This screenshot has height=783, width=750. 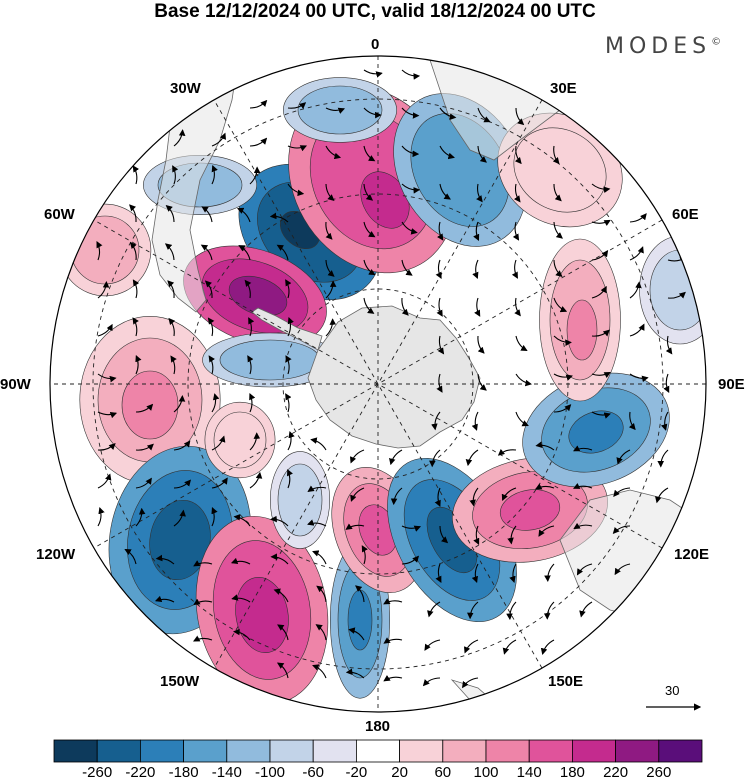 I want to click on colorbar-tick-label: -220, so click(x=140, y=772).